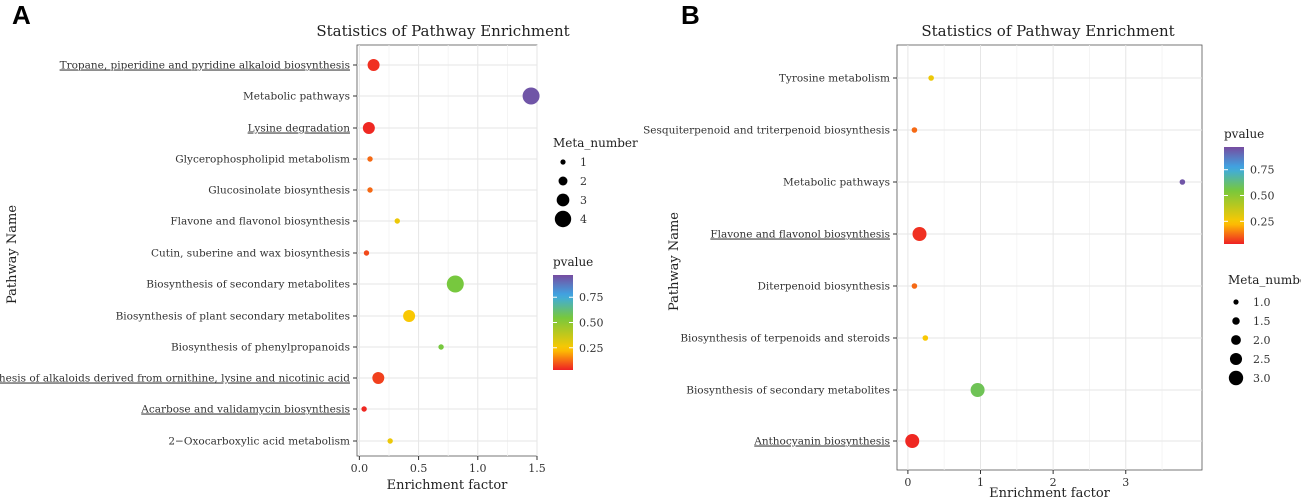  What do you see at coordinates (583, 162) in the screenshot?
I see `size-legend-label: 1` at bounding box center [583, 162].